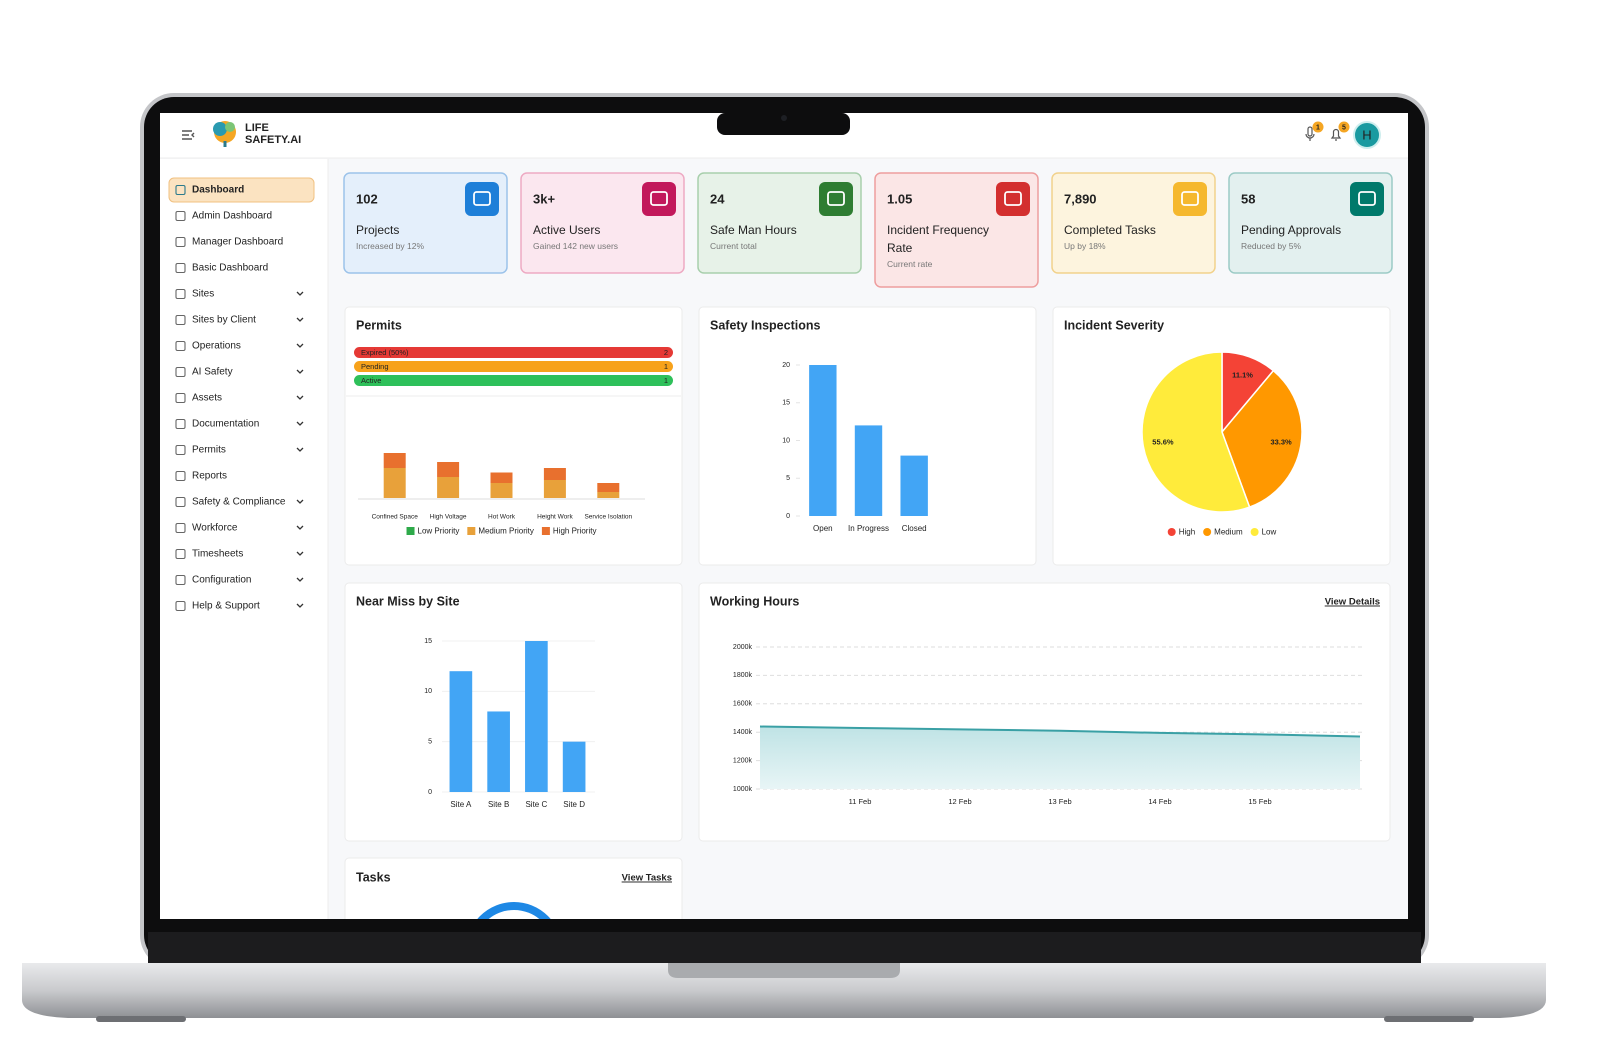 This screenshot has height=1054, width=1600. Describe the element at coordinates (239, 398) in the screenshot. I see `nav-item: Assets` at that location.